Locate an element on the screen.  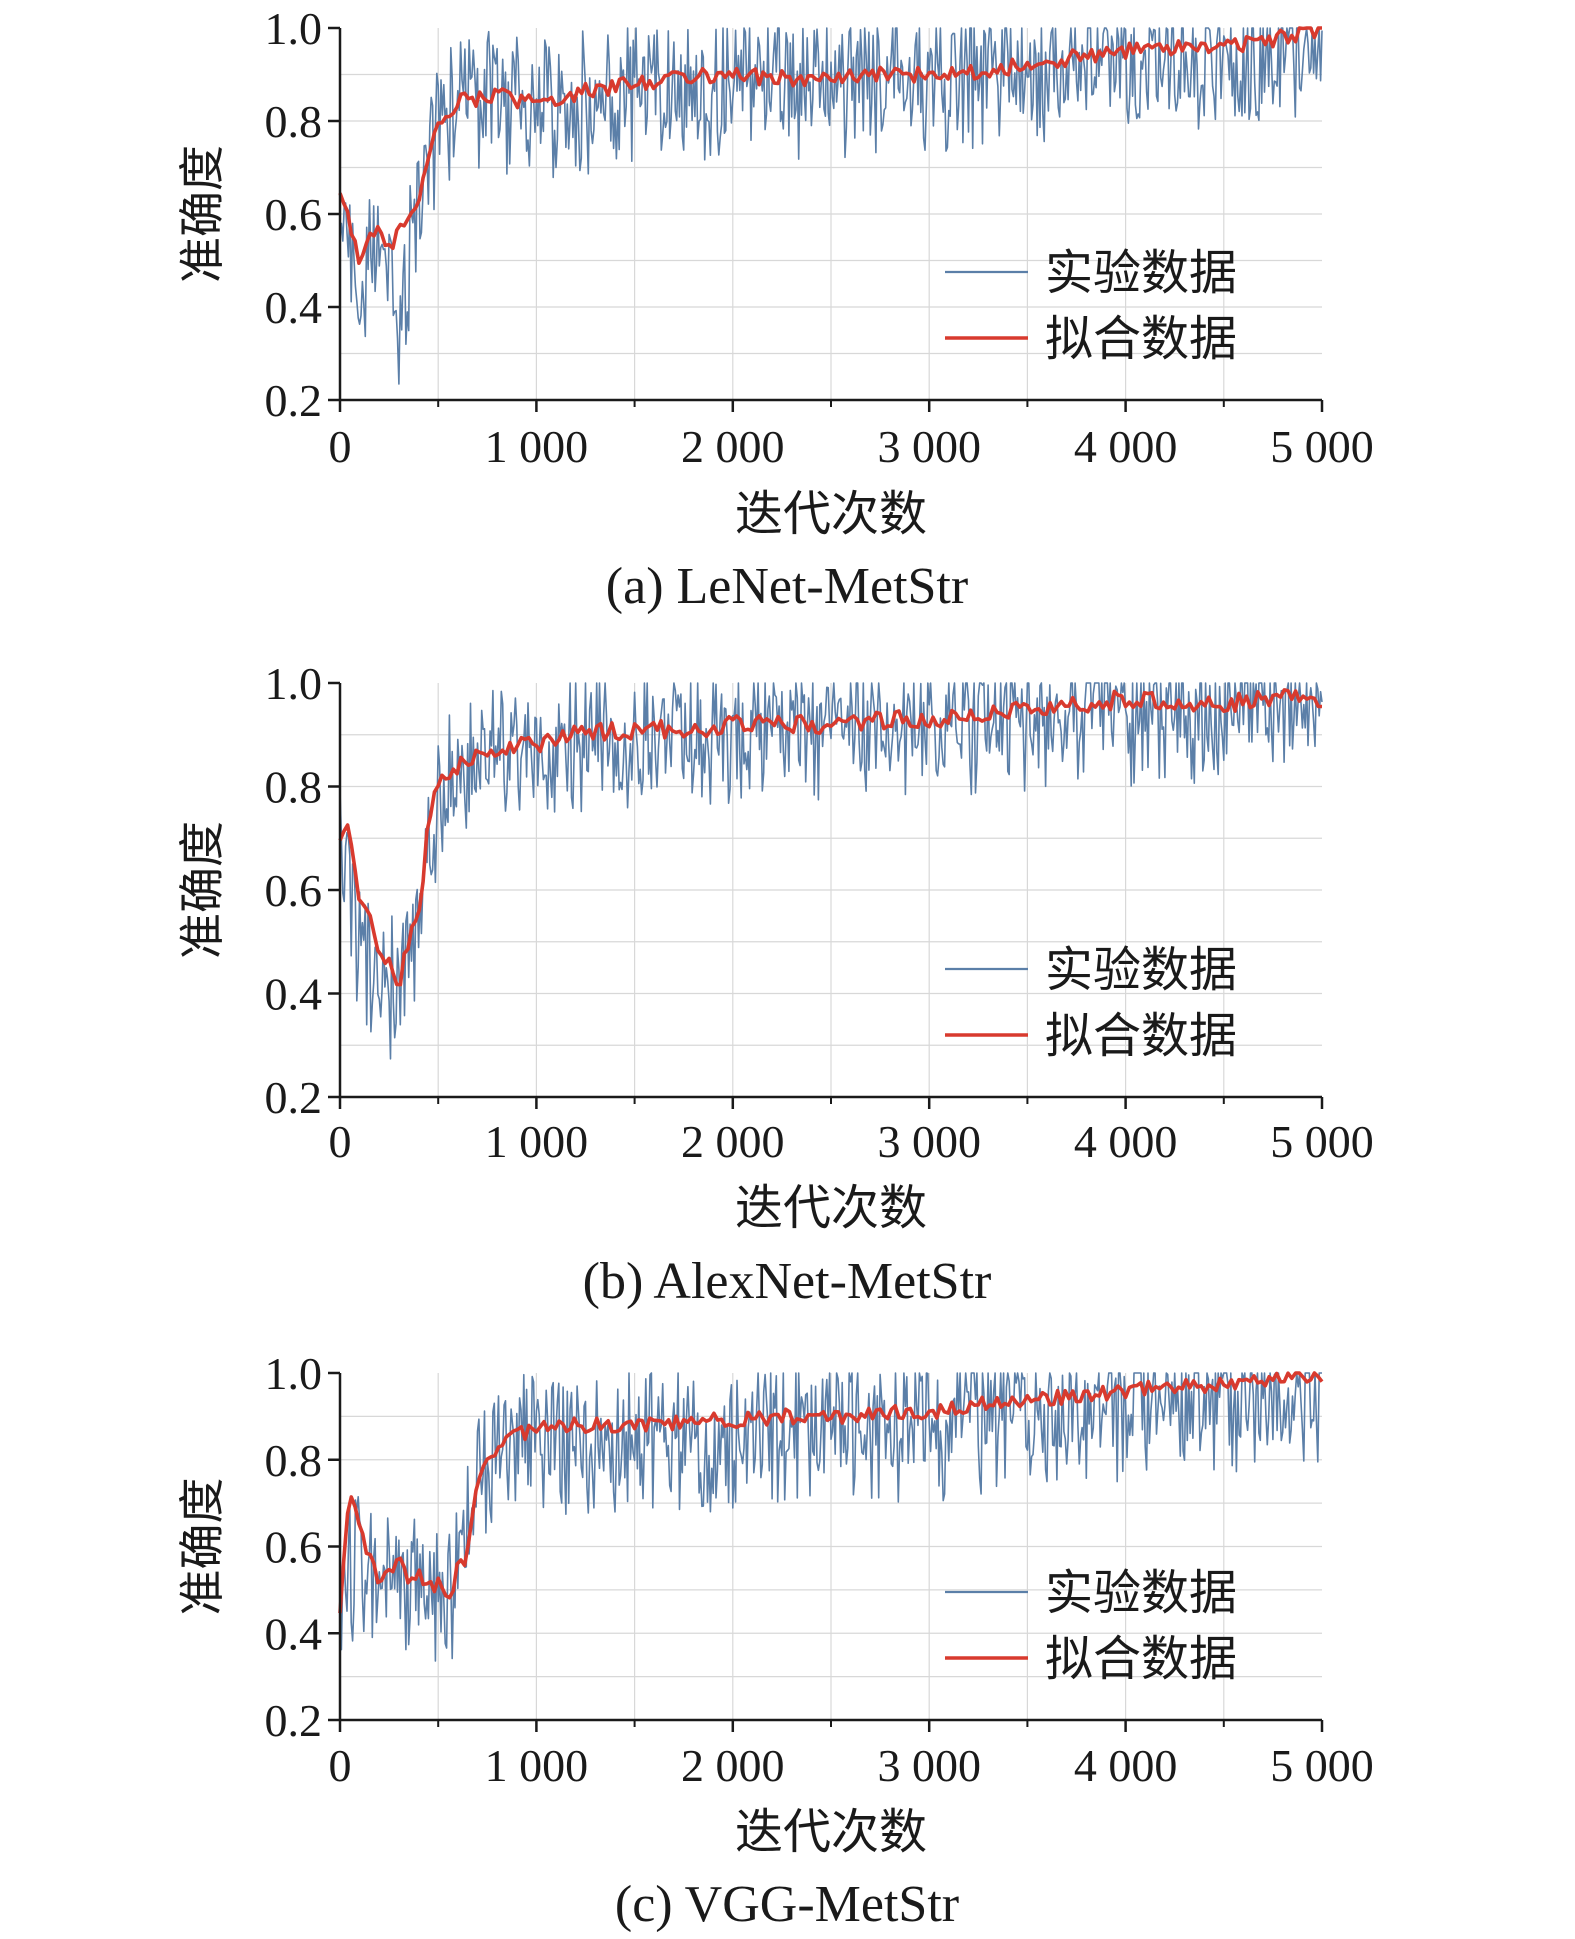
chart-caption: (a) LeNet-MetStr is located at coordinates (787, 586).